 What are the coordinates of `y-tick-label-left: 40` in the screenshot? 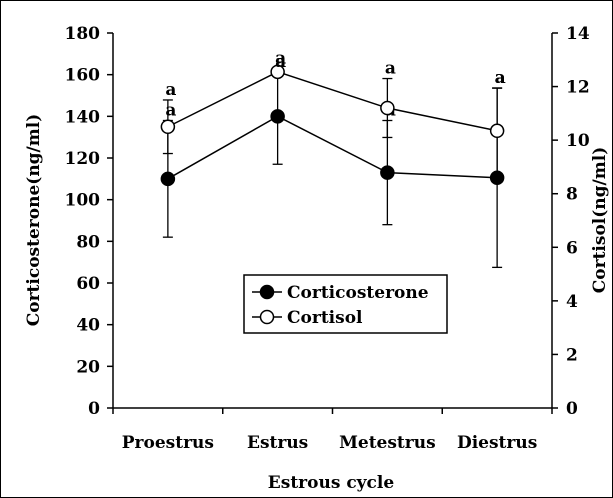 It's located at (88, 326).